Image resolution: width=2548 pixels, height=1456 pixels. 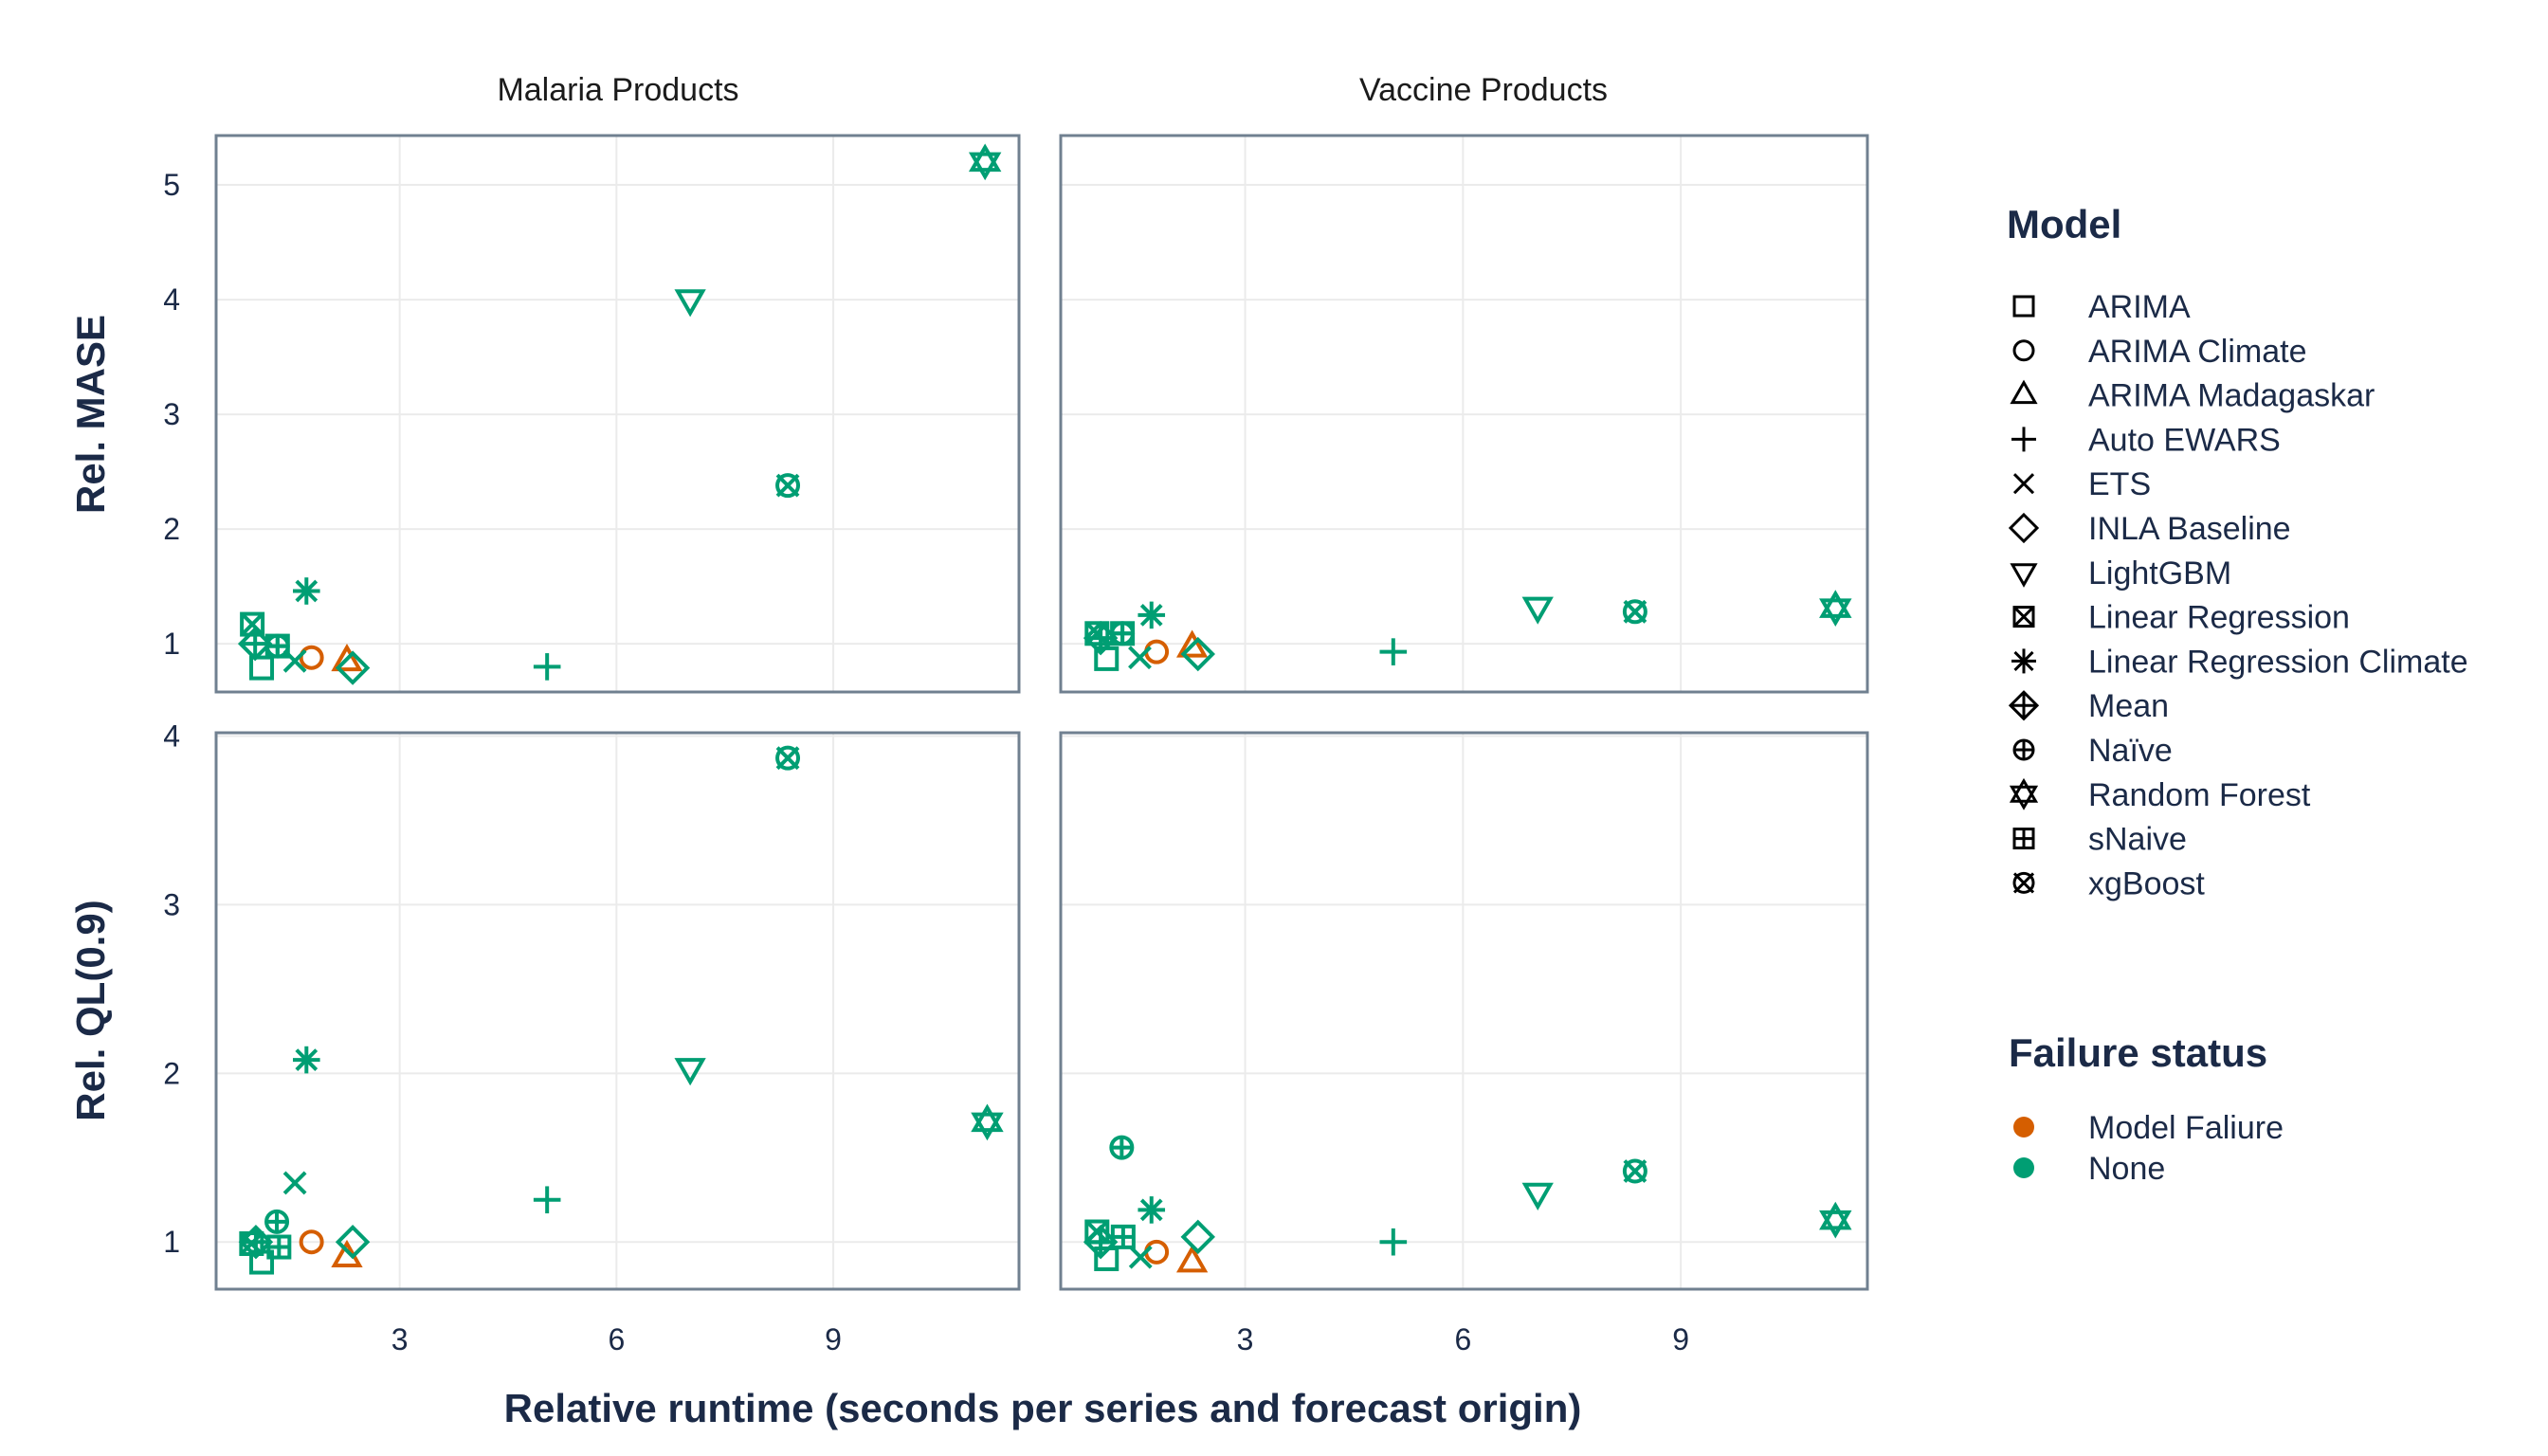 I want to click on legend-label: Mean, so click(x=2128, y=706).